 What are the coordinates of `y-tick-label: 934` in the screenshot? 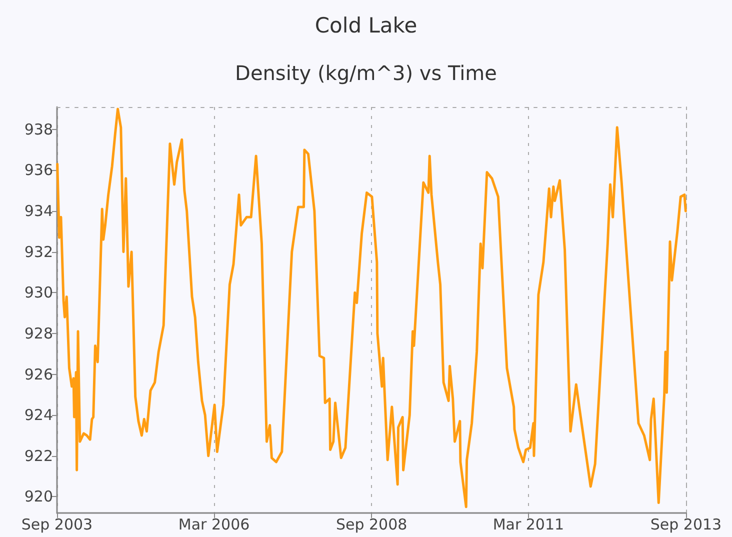 It's located at (38, 211).